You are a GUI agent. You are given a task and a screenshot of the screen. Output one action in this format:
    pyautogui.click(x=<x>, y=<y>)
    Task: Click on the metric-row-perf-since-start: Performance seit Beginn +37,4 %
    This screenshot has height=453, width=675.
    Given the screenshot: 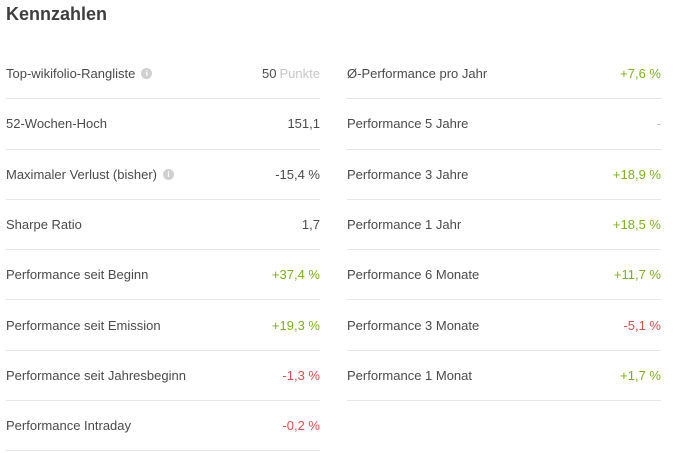 What is the action you would take?
    pyautogui.click(x=163, y=275)
    